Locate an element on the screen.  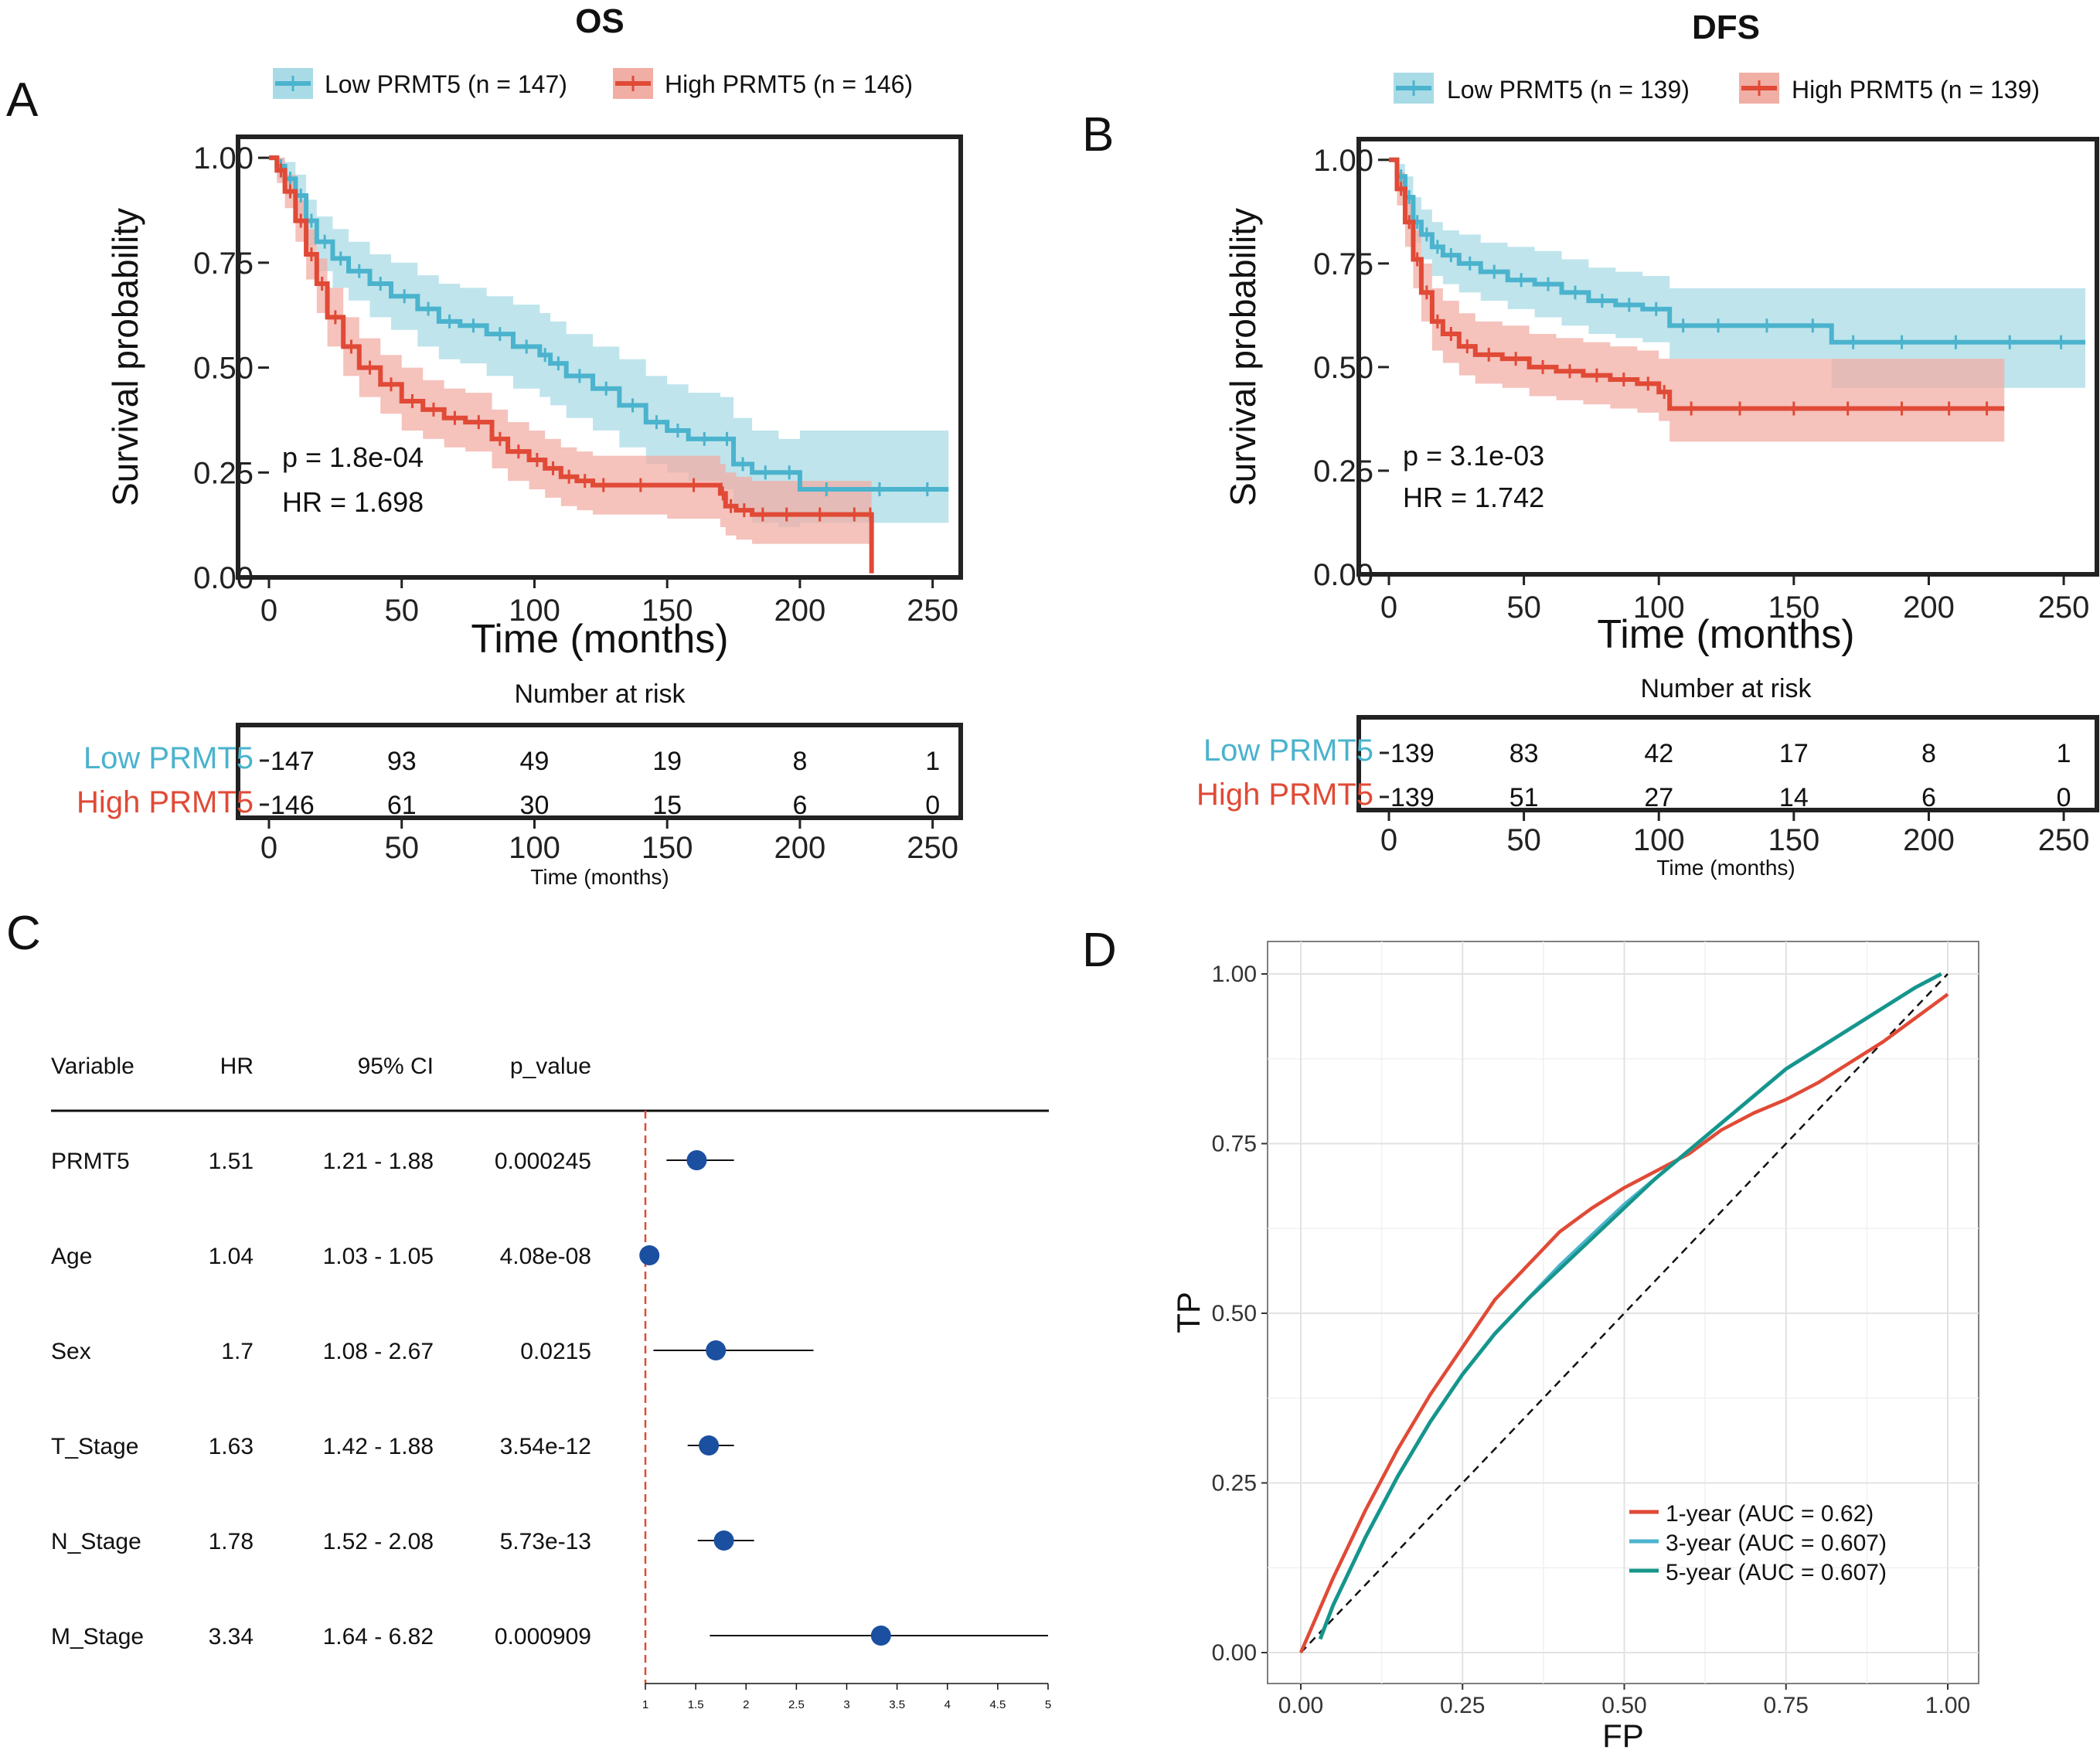
os-x-label: Time (months) is located at coordinates (599, 640).